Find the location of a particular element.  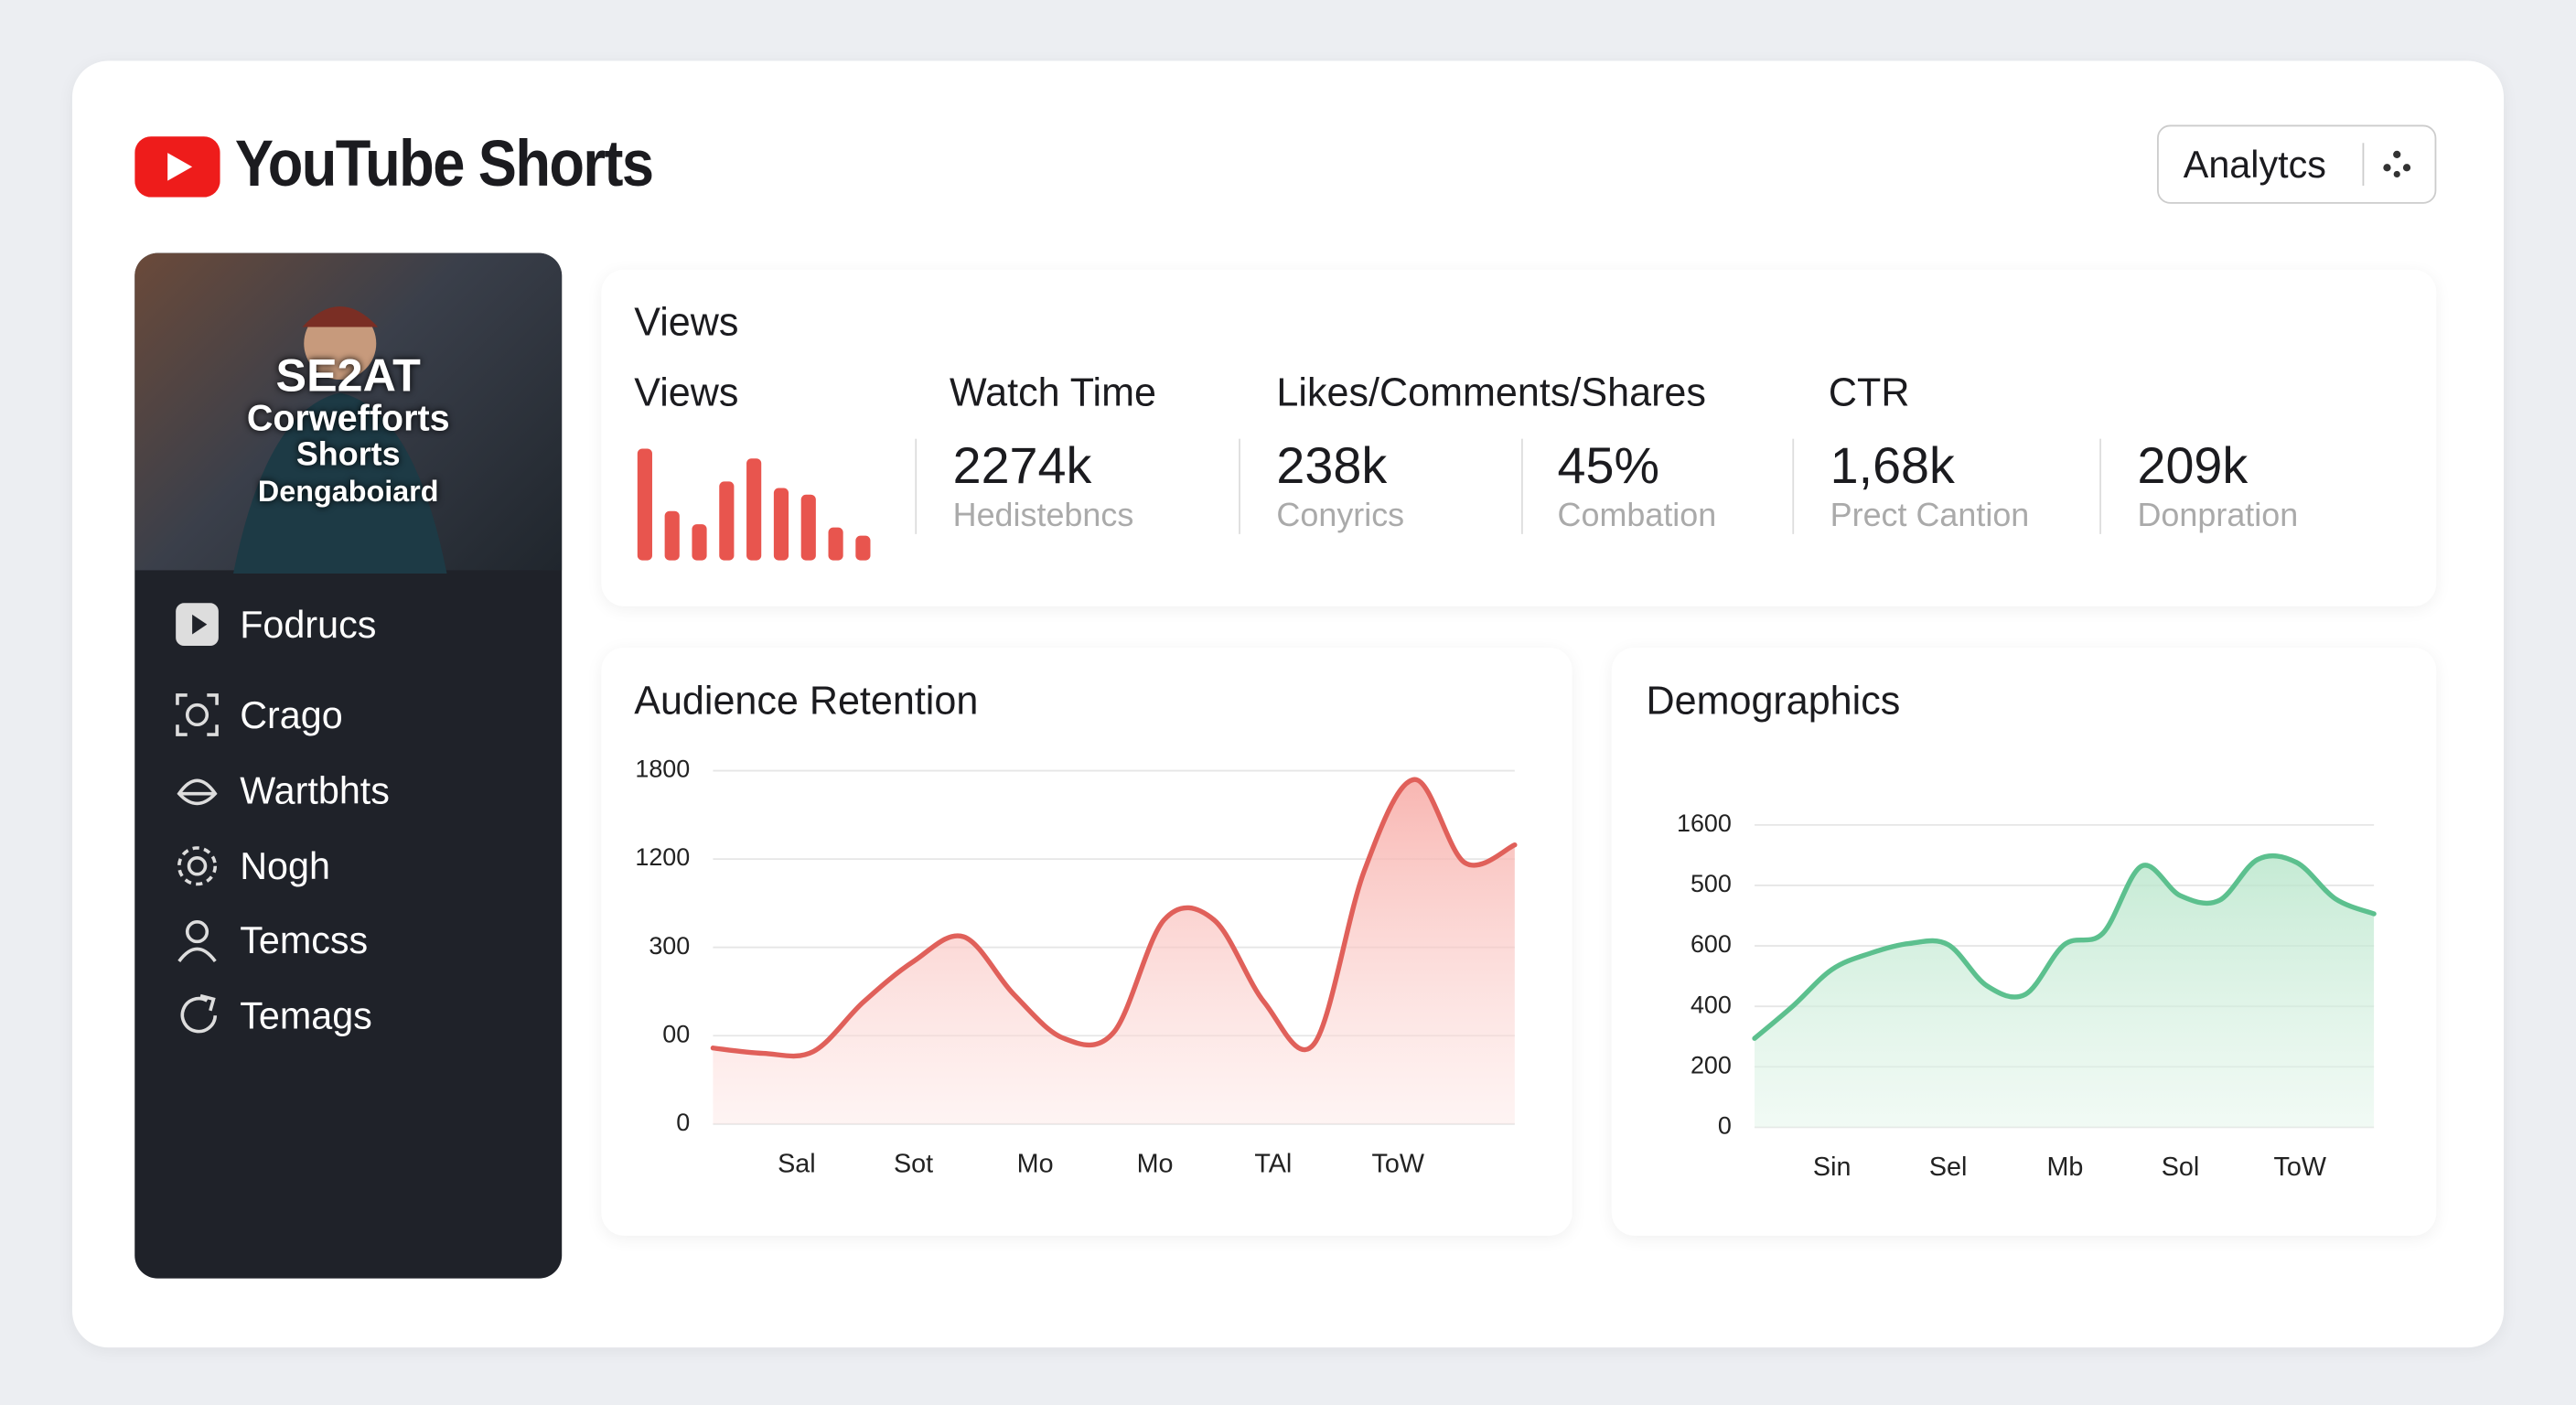

x-tick-label: Sal is located at coordinates (797, 1163).